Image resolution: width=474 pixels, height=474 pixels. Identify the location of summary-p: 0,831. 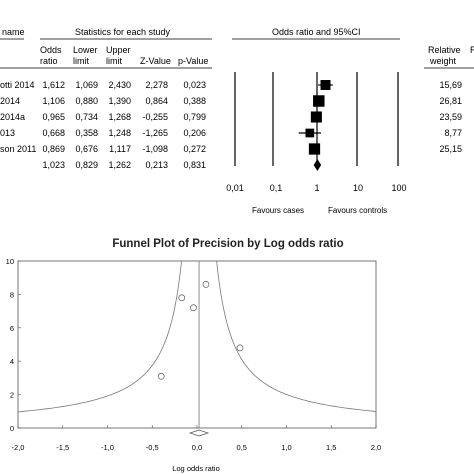
(194, 165).